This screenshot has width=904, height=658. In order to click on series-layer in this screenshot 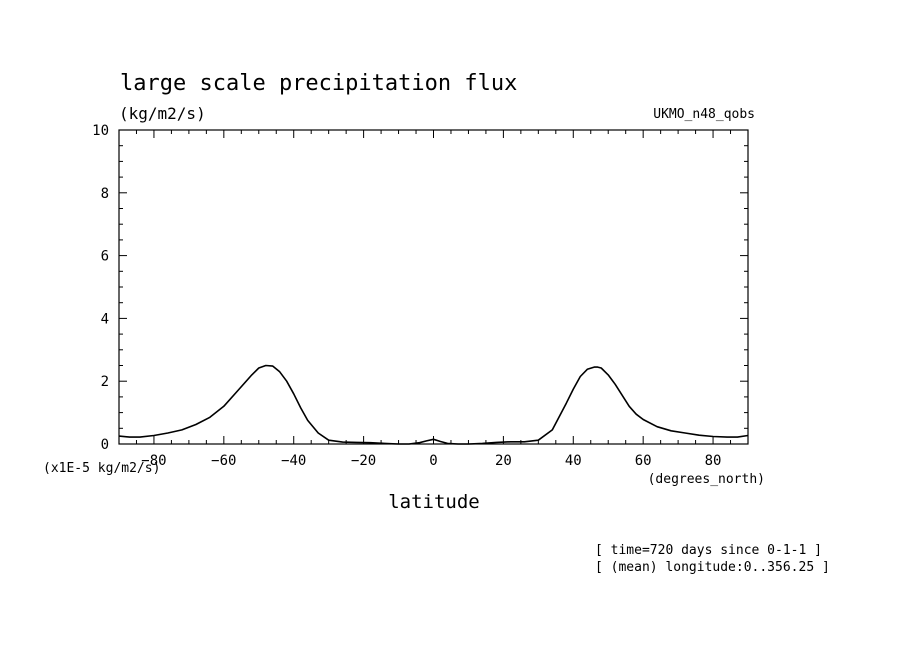, I will do `click(433, 404)`.